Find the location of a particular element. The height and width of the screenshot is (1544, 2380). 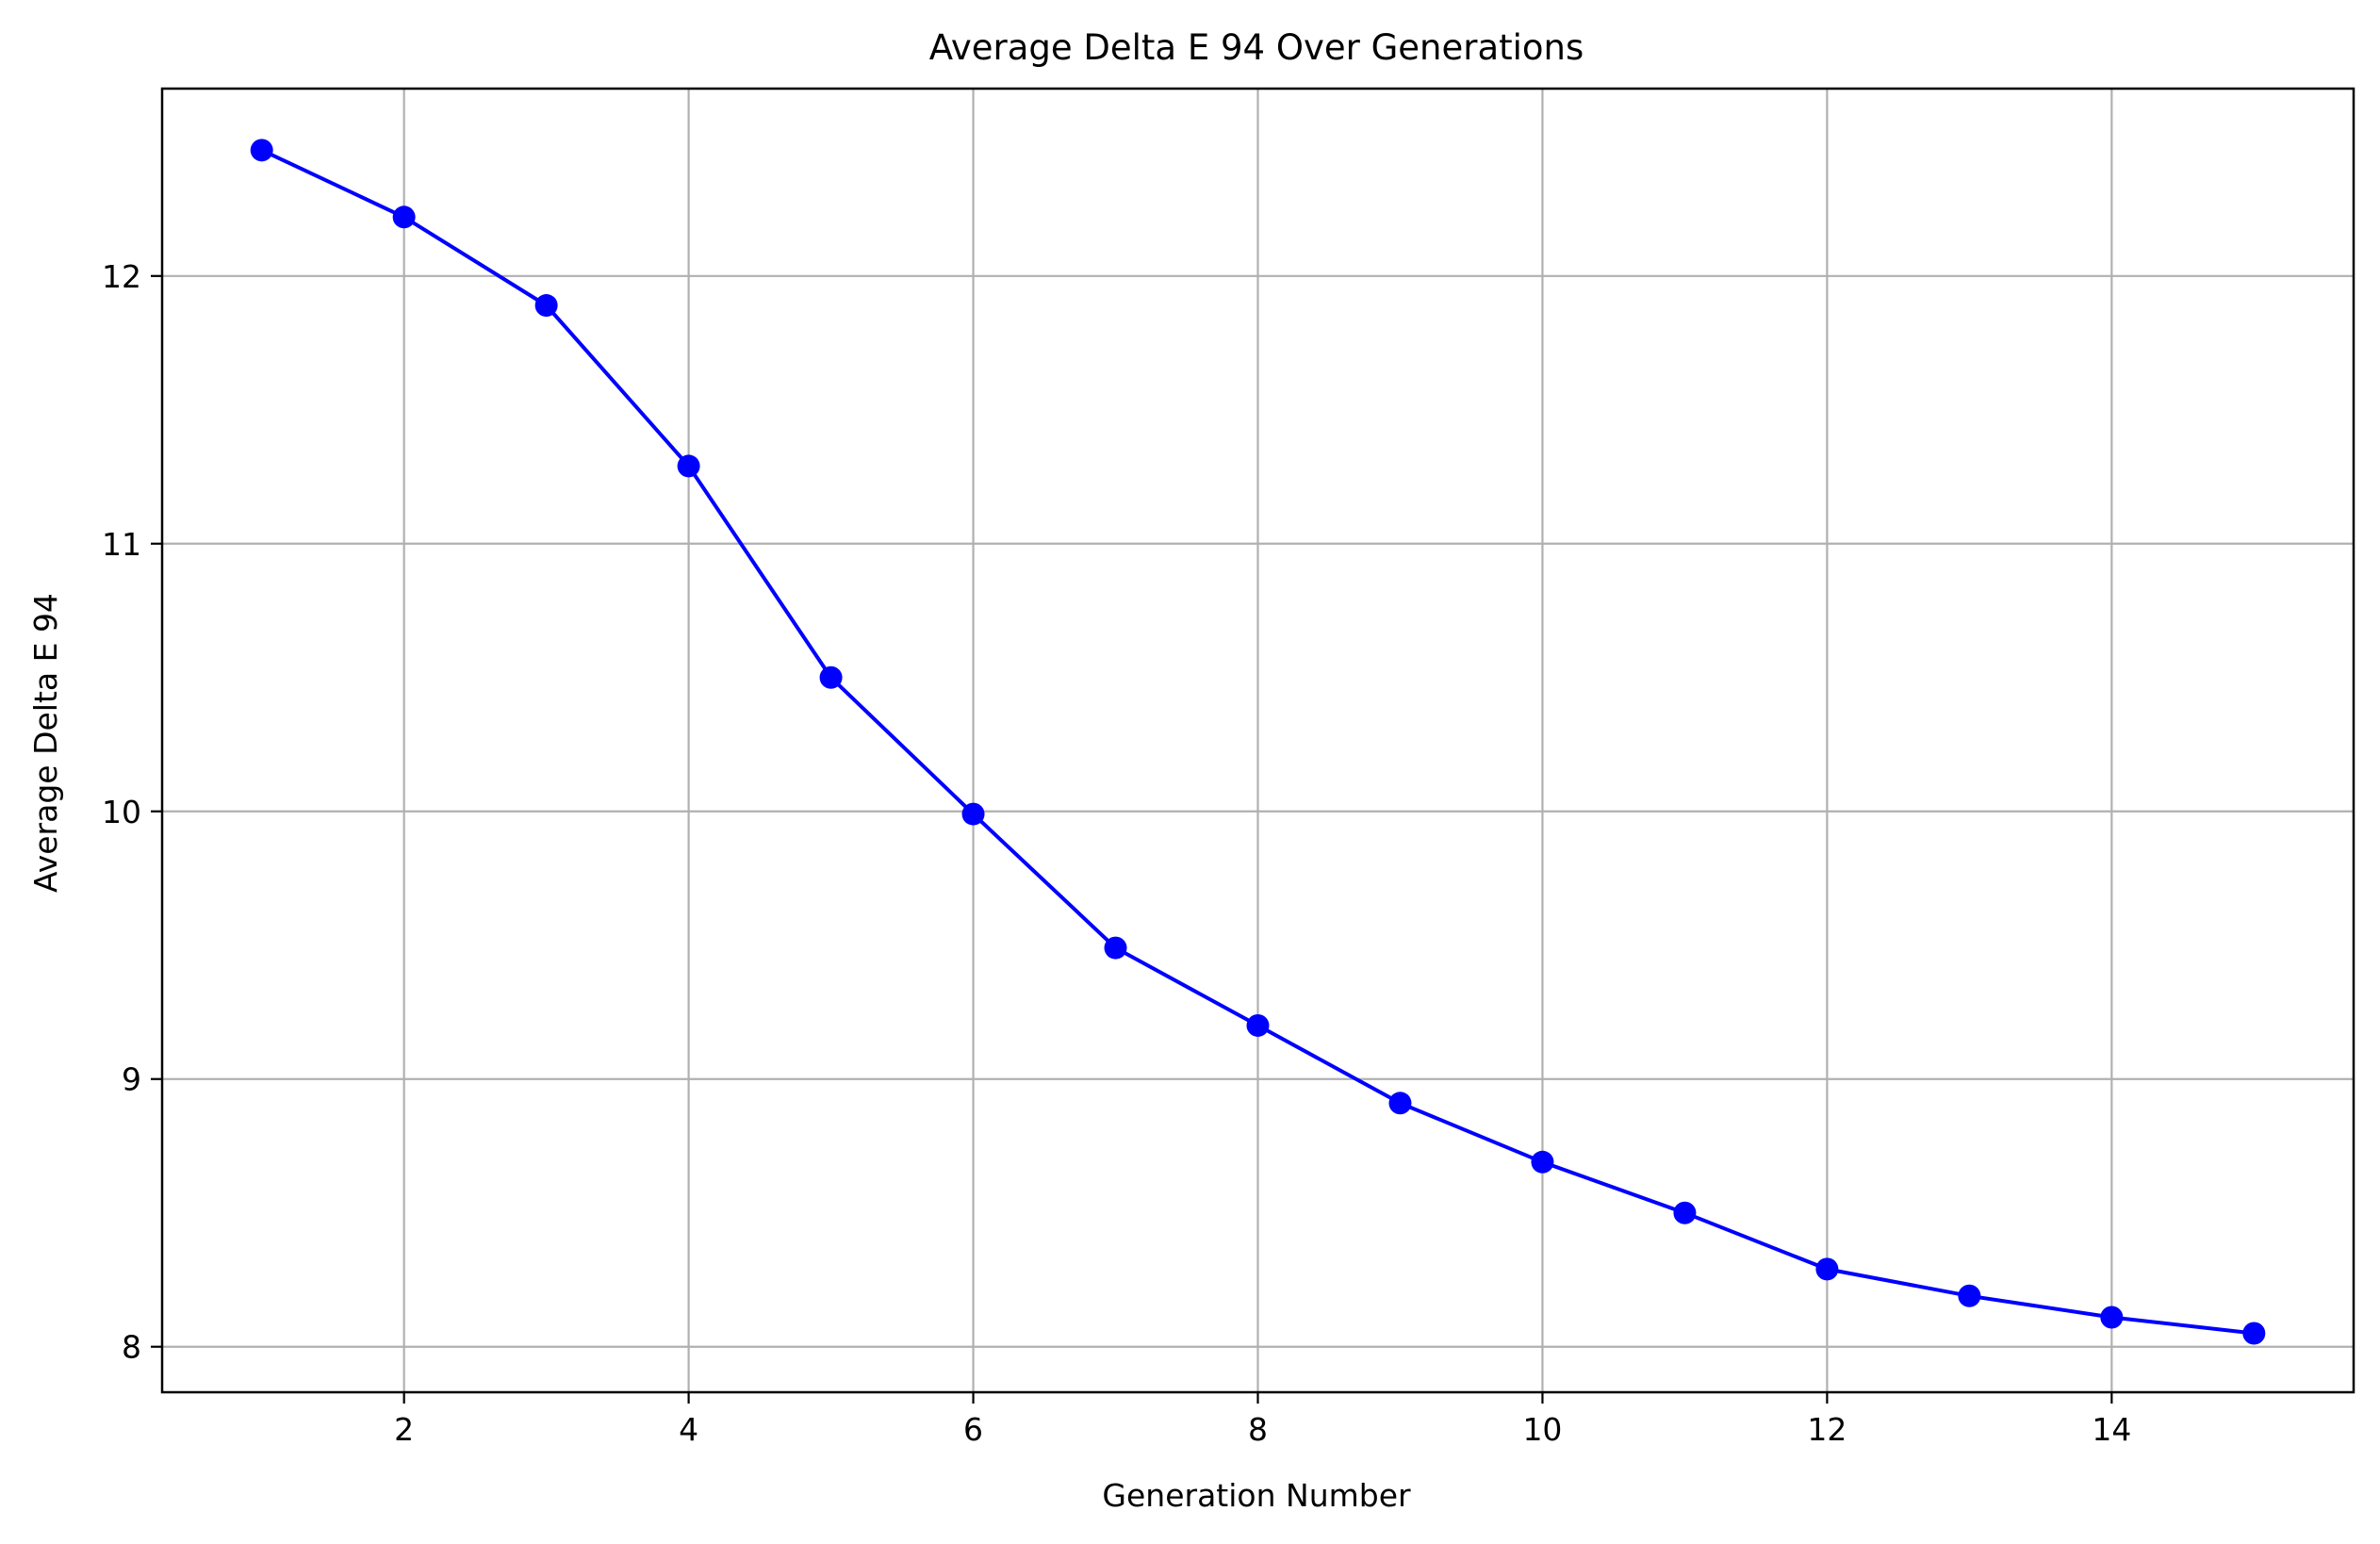

y-tick-label: 9 is located at coordinates (131, 1079).